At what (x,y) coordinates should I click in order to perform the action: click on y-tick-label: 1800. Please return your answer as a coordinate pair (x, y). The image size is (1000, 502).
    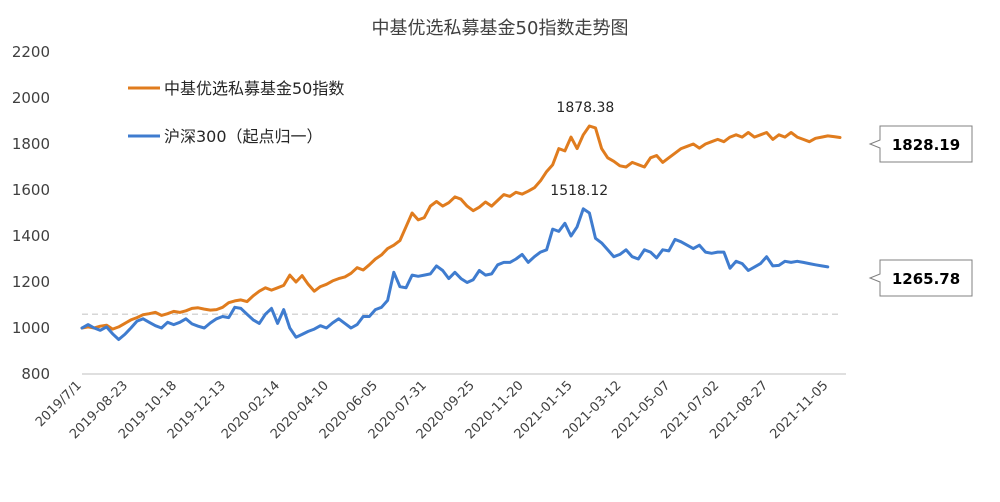
    Looking at the image, I should click on (31, 144).